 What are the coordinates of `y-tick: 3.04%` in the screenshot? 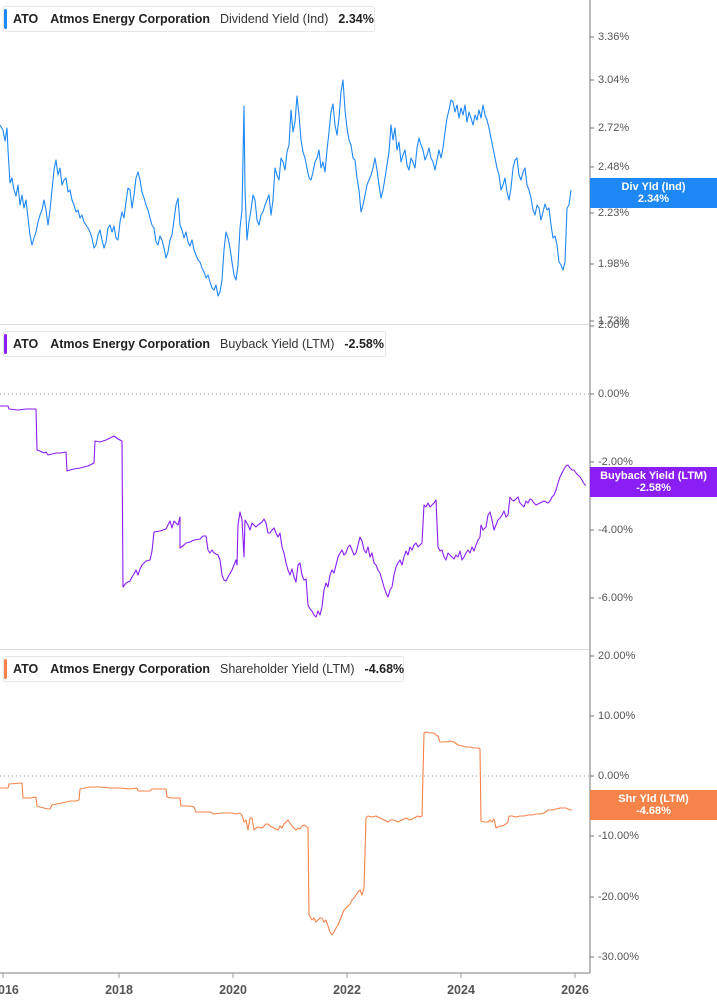 It's located at (614, 80).